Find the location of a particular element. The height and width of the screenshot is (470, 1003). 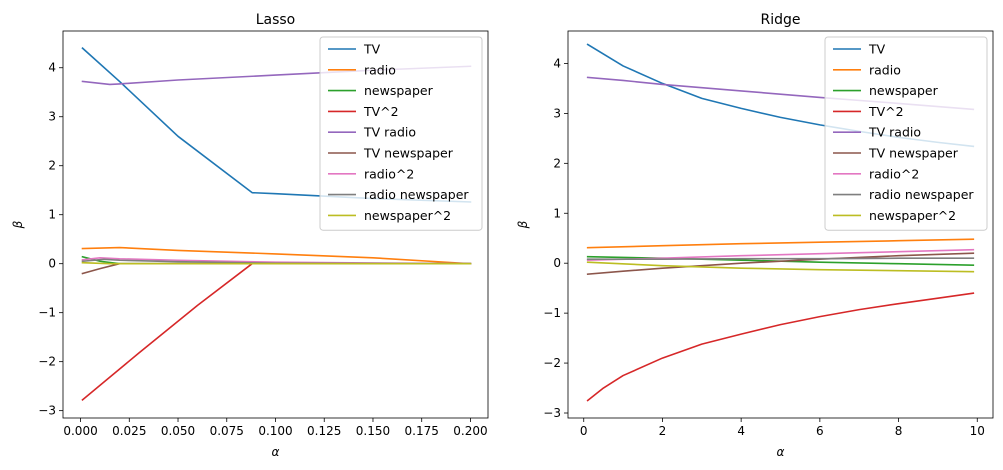

lasso-x-tick-label: 0.150 is located at coordinates (373, 431).